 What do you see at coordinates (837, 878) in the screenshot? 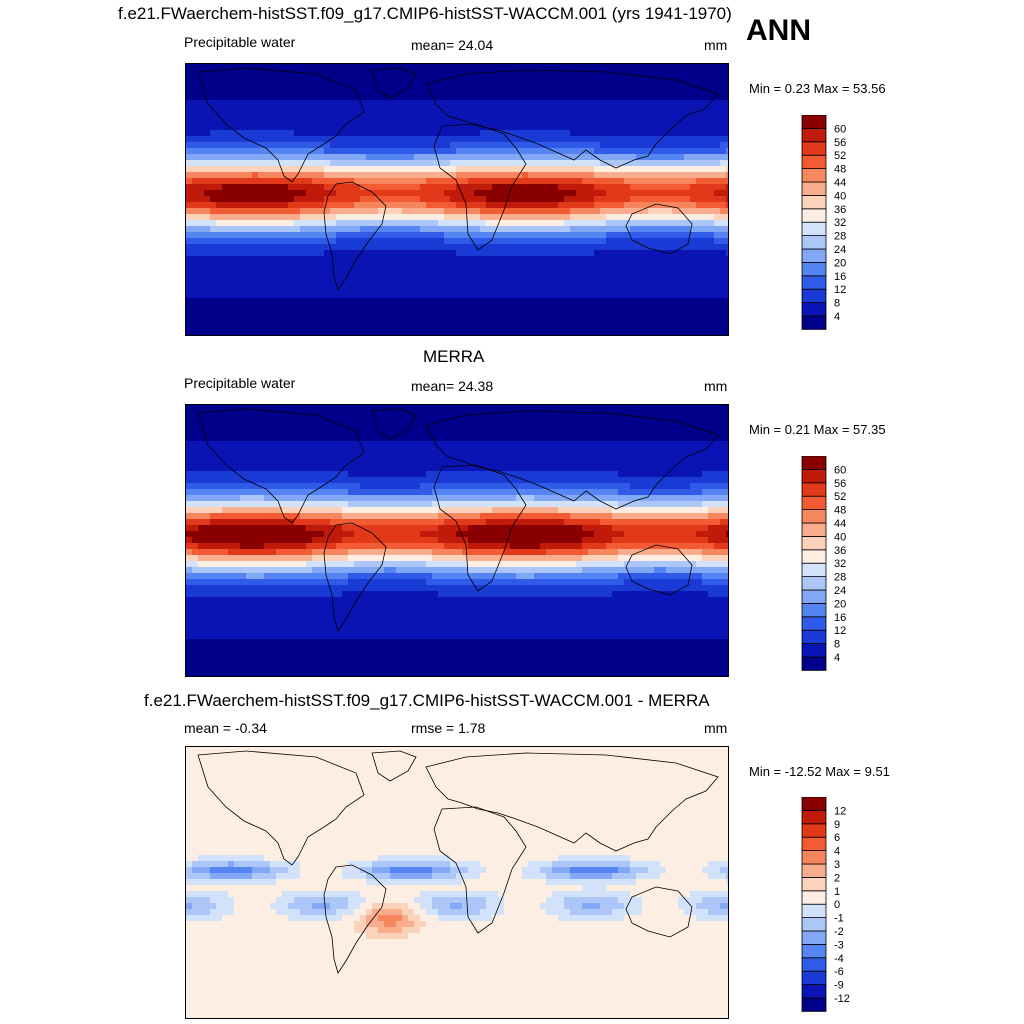
I see `colorbar-tick-label: 2` at bounding box center [837, 878].